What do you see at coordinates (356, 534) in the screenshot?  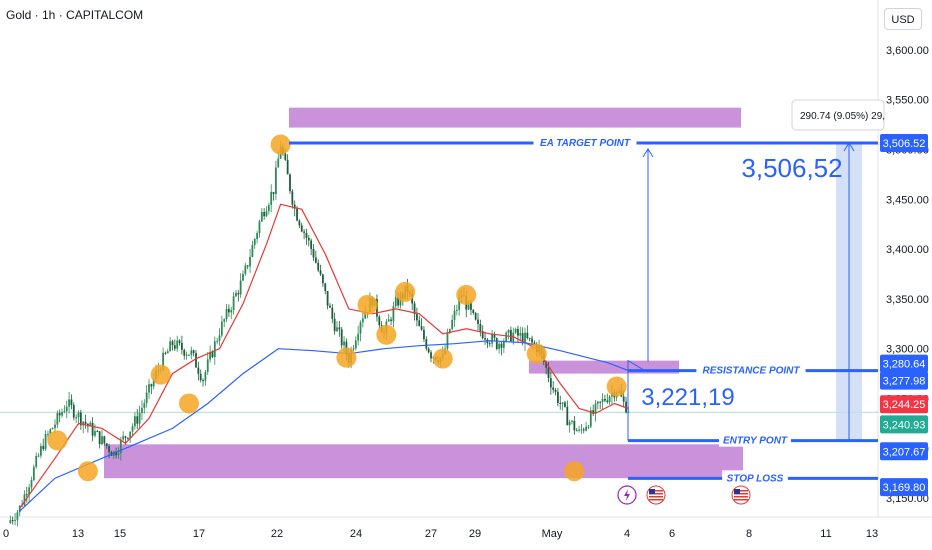 I see `x-tick-label: 24` at bounding box center [356, 534].